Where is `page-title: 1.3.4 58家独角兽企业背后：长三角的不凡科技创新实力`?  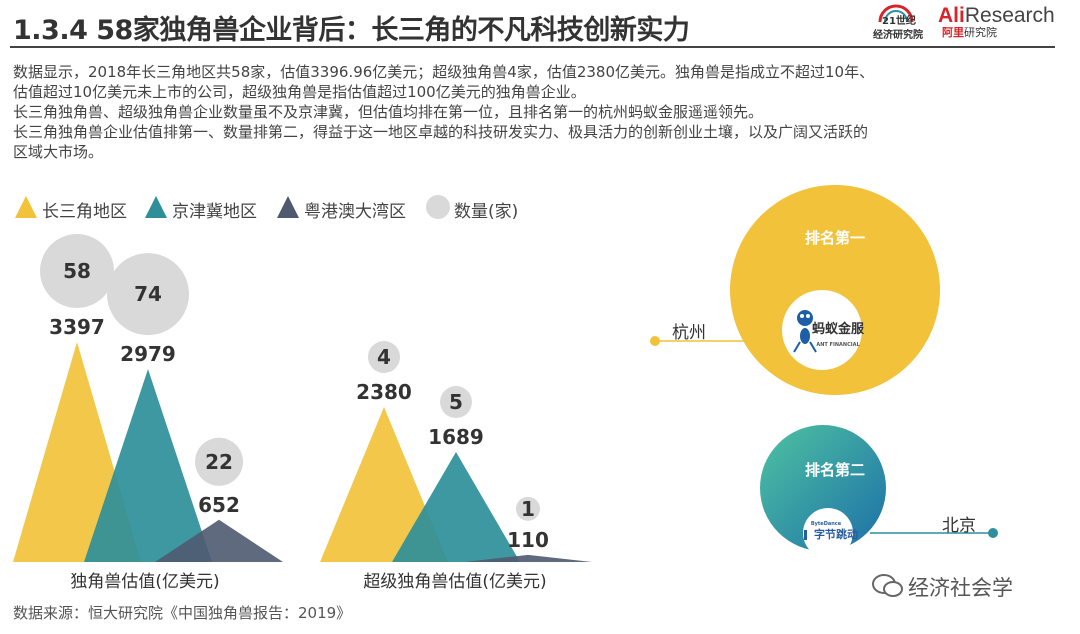
page-title: 1.3.4 58家独角兽企业背后：长三角的不凡科技创新实力 is located at coordinates (351, 30).